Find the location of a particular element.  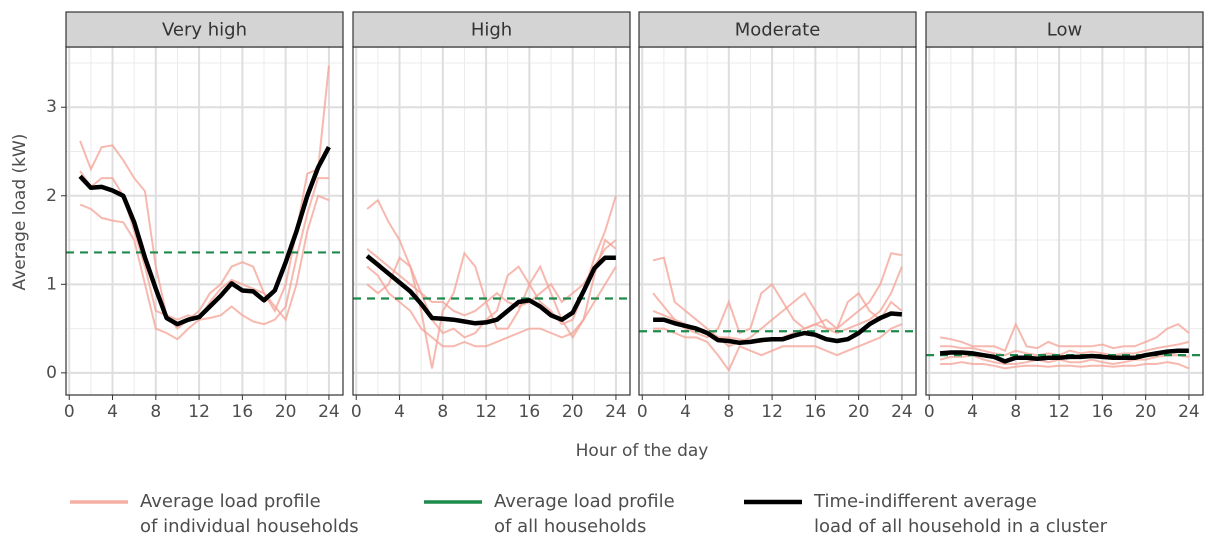

strip-title: Moderate is located at coordinates (778, 30).